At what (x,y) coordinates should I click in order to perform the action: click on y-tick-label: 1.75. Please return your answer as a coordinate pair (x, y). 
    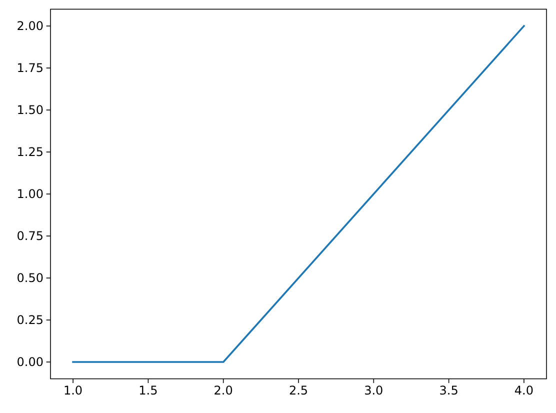
    Looking at the image, I should click on (30, 68).